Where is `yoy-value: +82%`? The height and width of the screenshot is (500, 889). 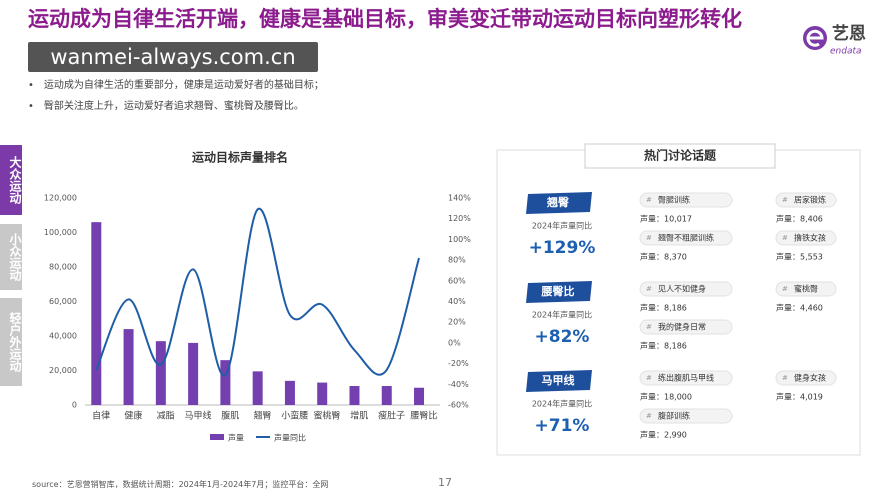 yoy-value: +82% is located at coordinates (562, 337).